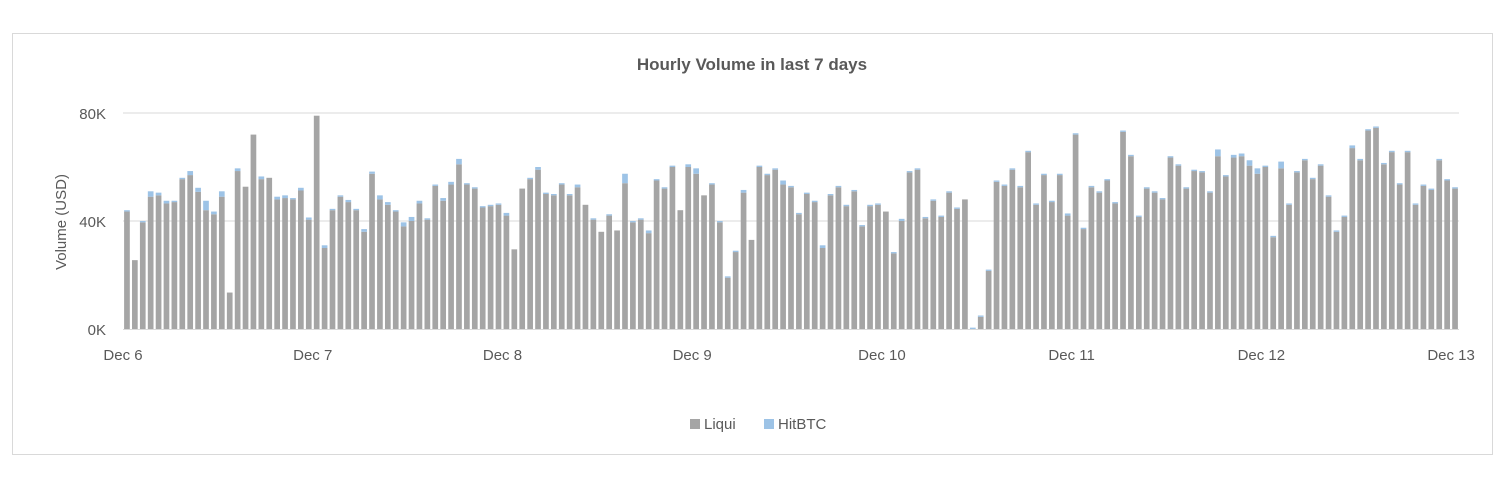 The width and height of the screenshot is (1510, 487). Describe the element at coordinates (459, 161) in the screenshot. I see `bar-hitbtc: HitBTC: 2000` at that location.